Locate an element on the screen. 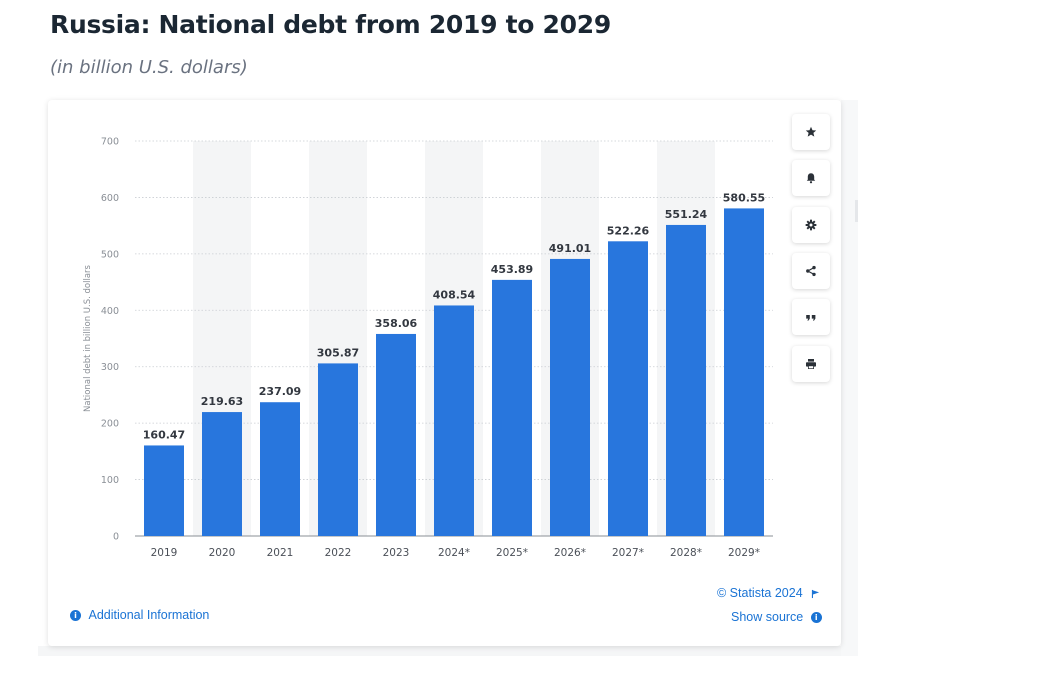 This screenshot has width=1039, height=675. y-tick-label: 700 is located at coordinates (110, 142).